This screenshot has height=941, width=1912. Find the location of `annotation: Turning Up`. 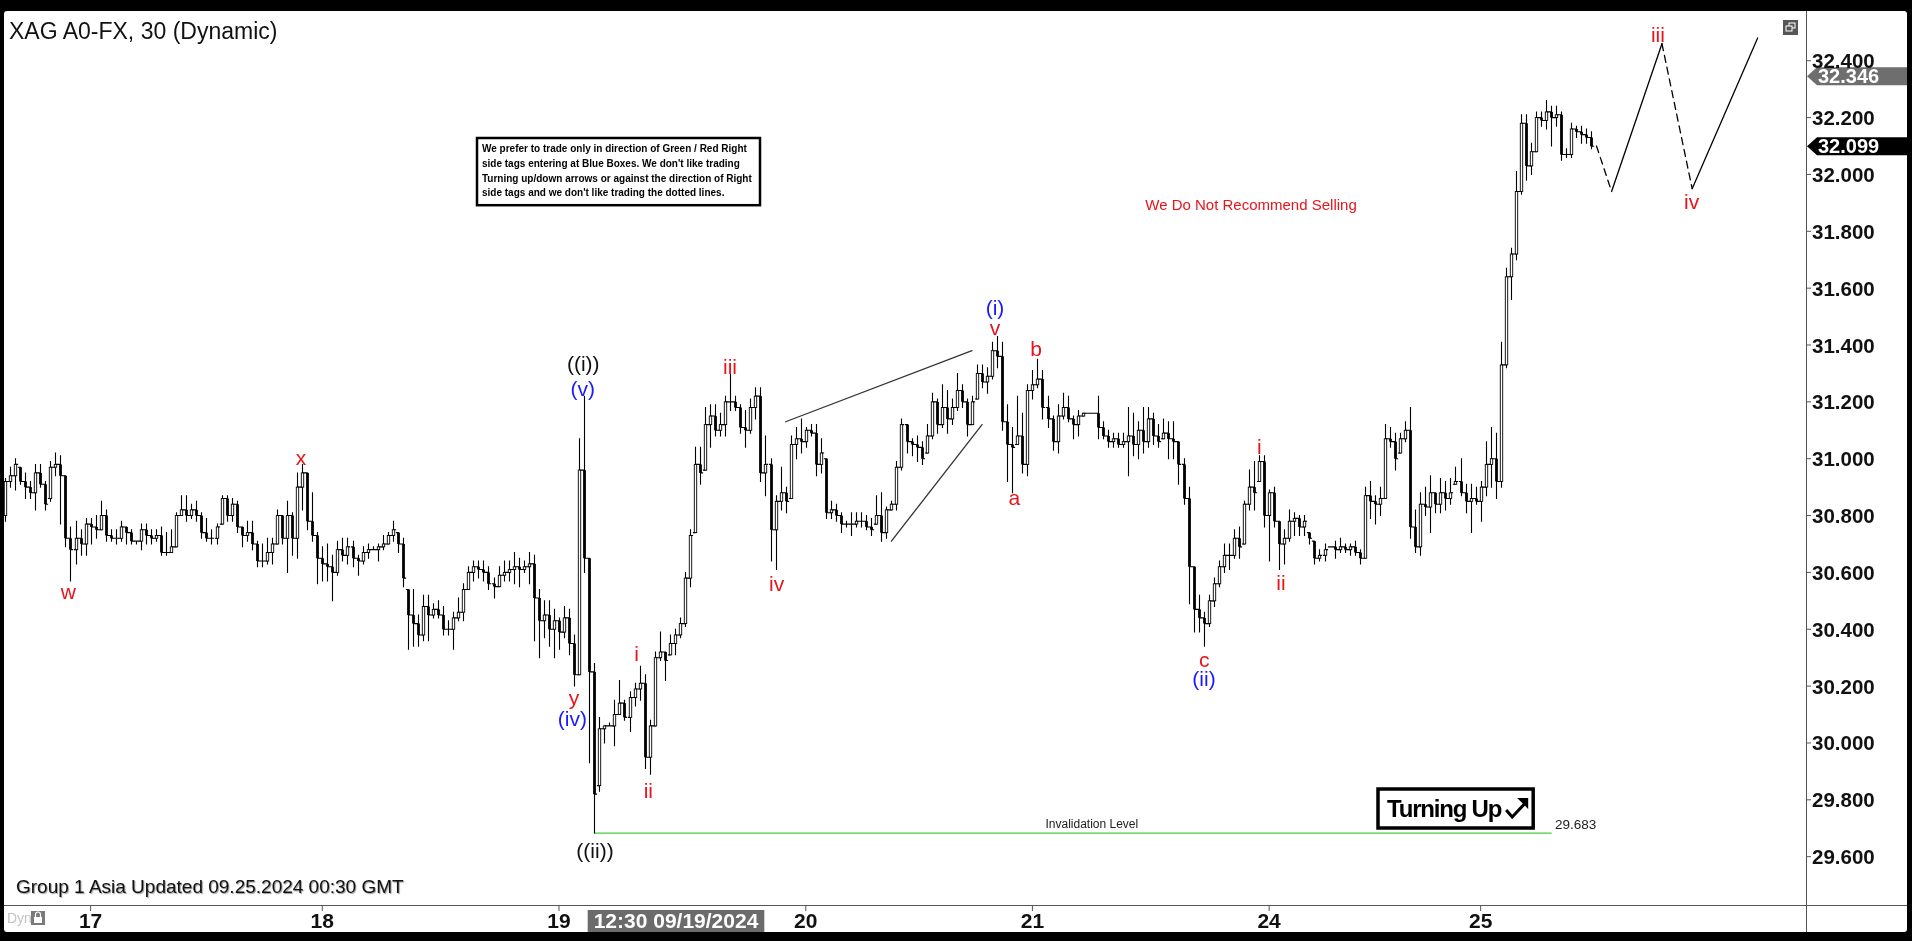

annotation: Turning Up is located at coordinates (1444, 808).